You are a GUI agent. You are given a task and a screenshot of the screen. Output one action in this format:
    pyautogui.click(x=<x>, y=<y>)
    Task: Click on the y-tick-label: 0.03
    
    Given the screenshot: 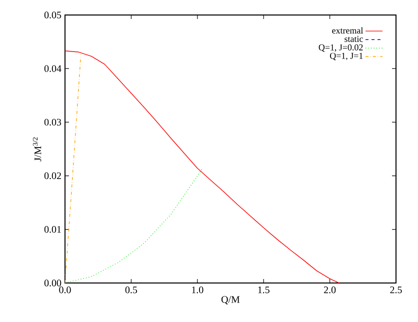 What is the action you would take?
    pyautogui.click(x=53, y=122)
    